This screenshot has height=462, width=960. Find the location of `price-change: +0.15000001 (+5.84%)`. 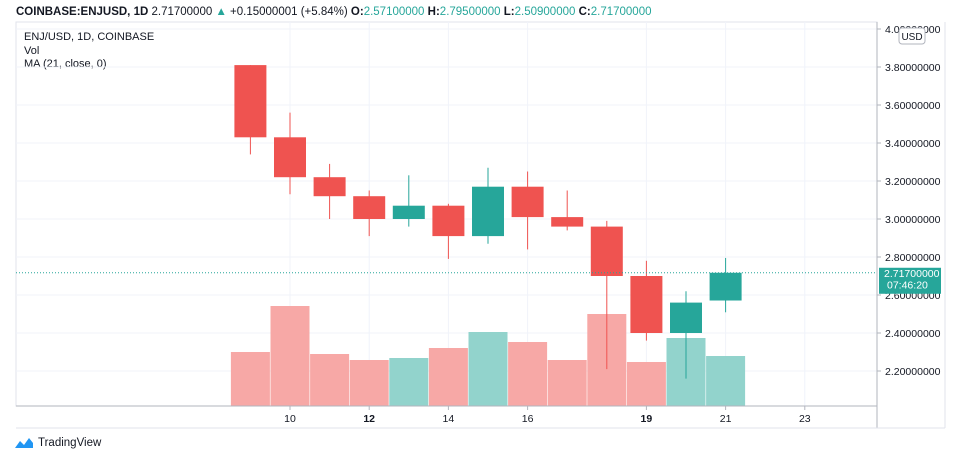

price-change: +0.15000001 (+5.84%) is located at coordinates (289, 12).